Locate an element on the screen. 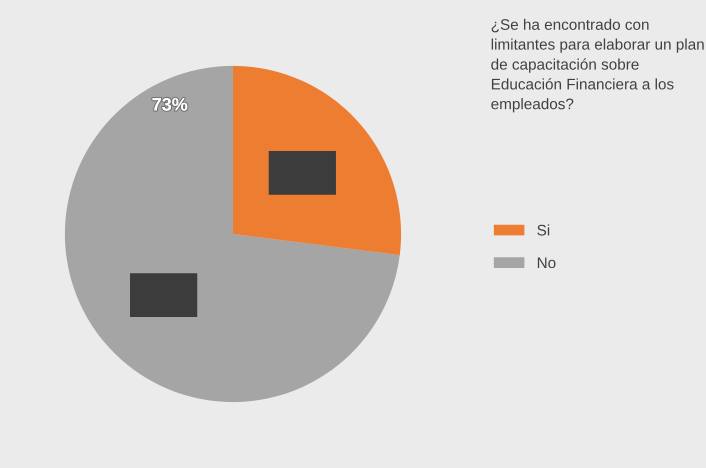  legend-label: Si is located at coordinates (543, 230).